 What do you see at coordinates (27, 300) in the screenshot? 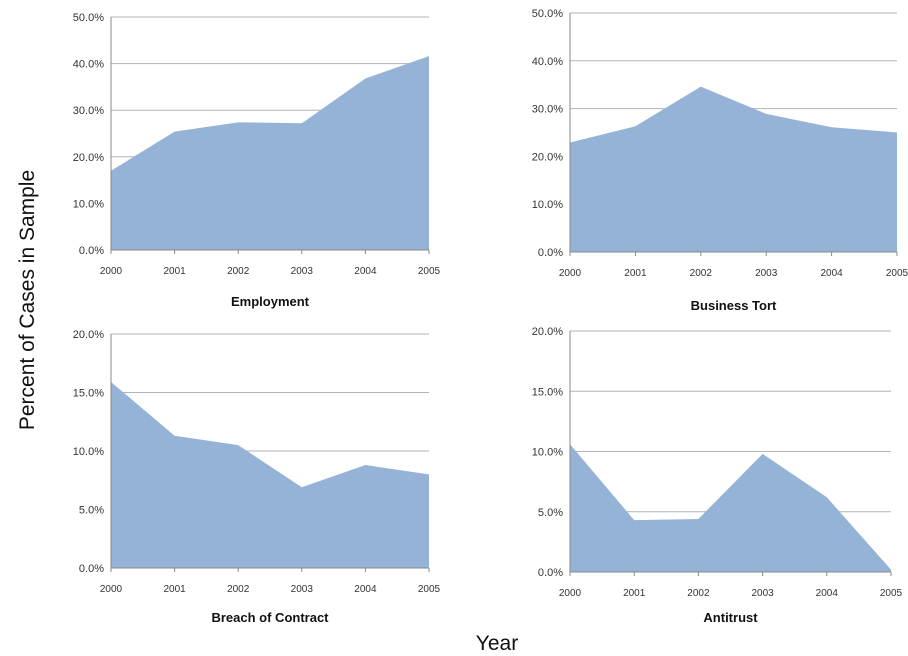
I see `figure-y-axis-label: Percent of Cases in Sample` at bounding box center [27, 300].